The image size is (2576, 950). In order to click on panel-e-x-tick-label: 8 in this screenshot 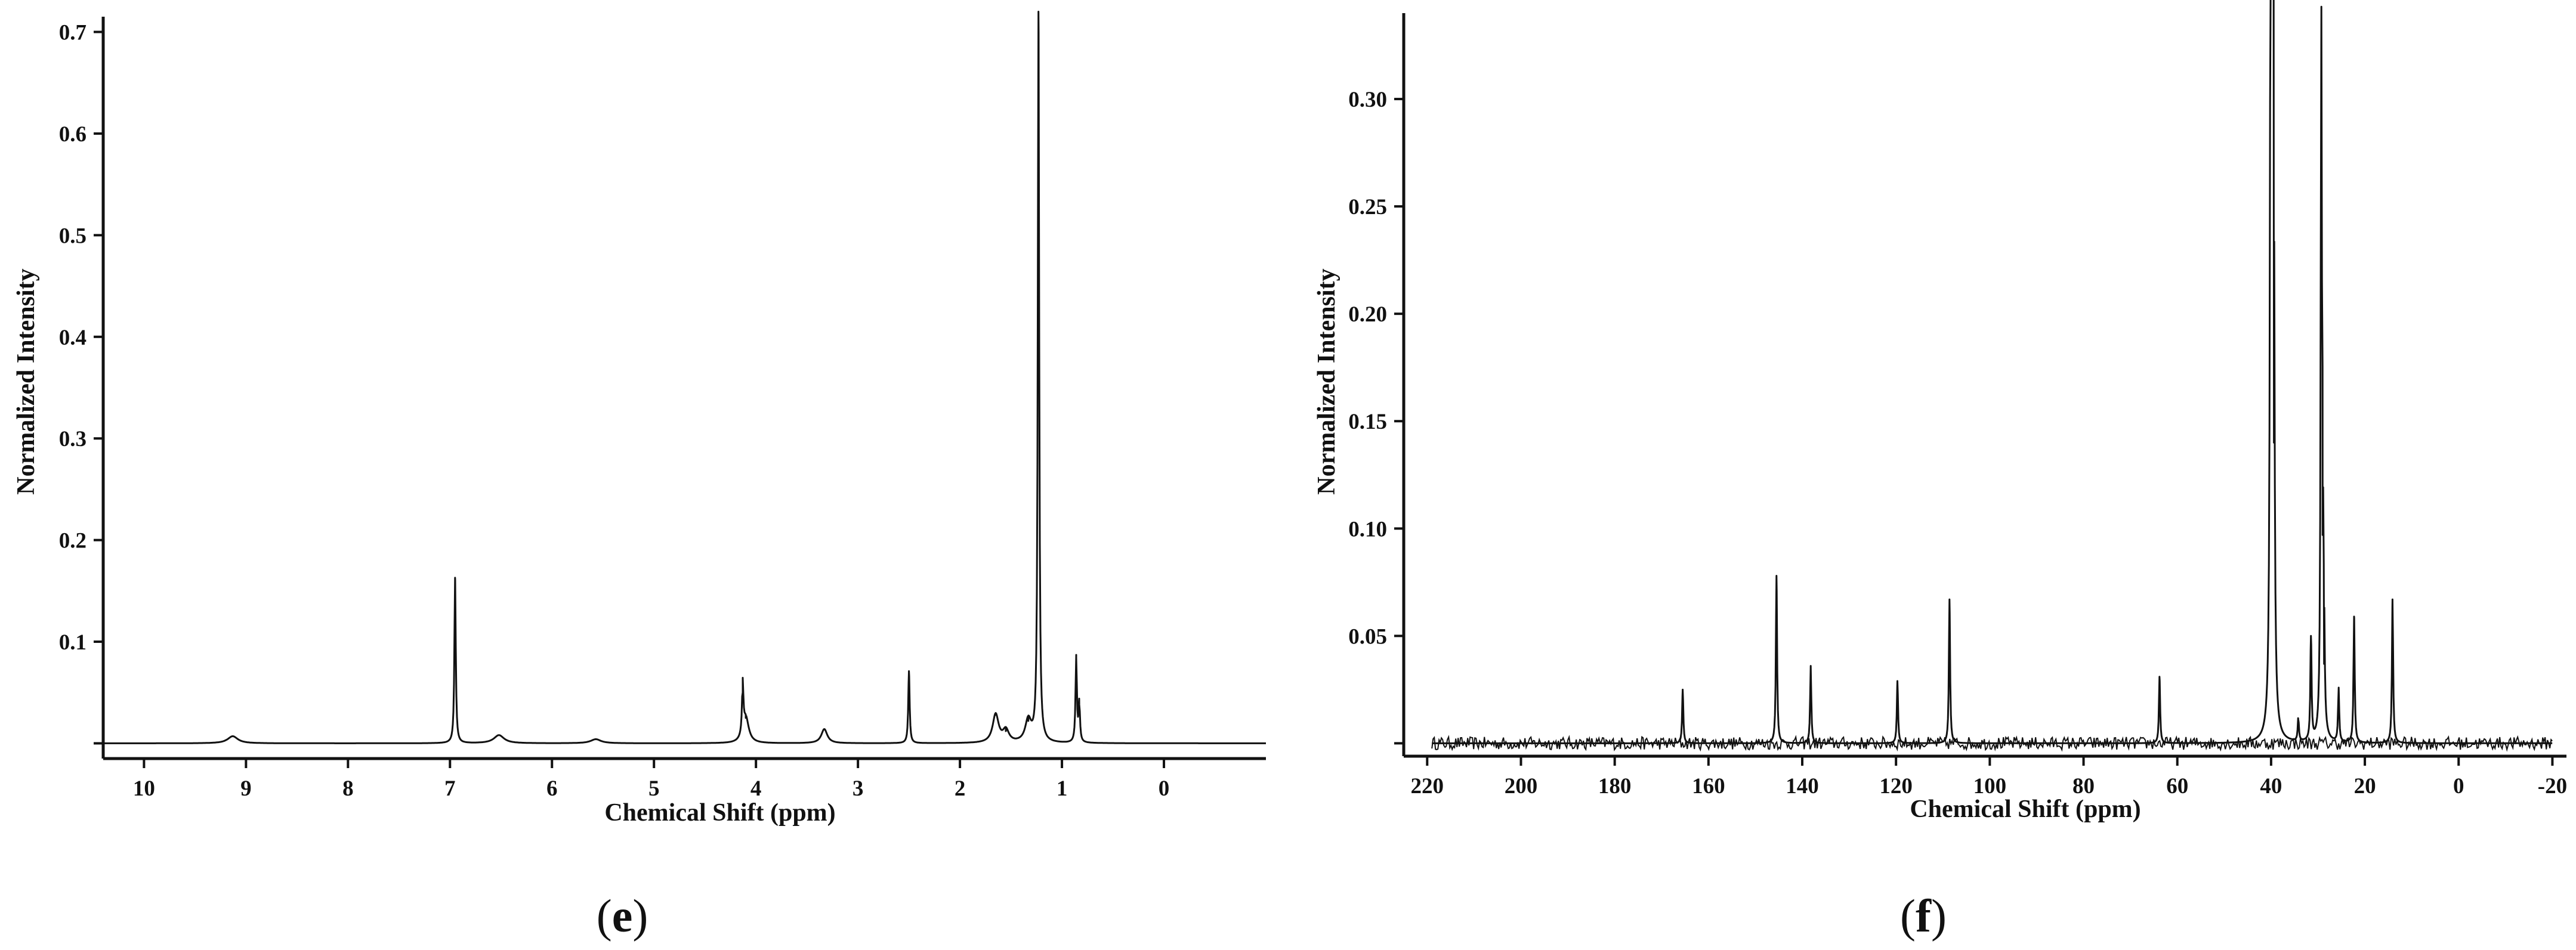, I will do `click(348, 788)`.